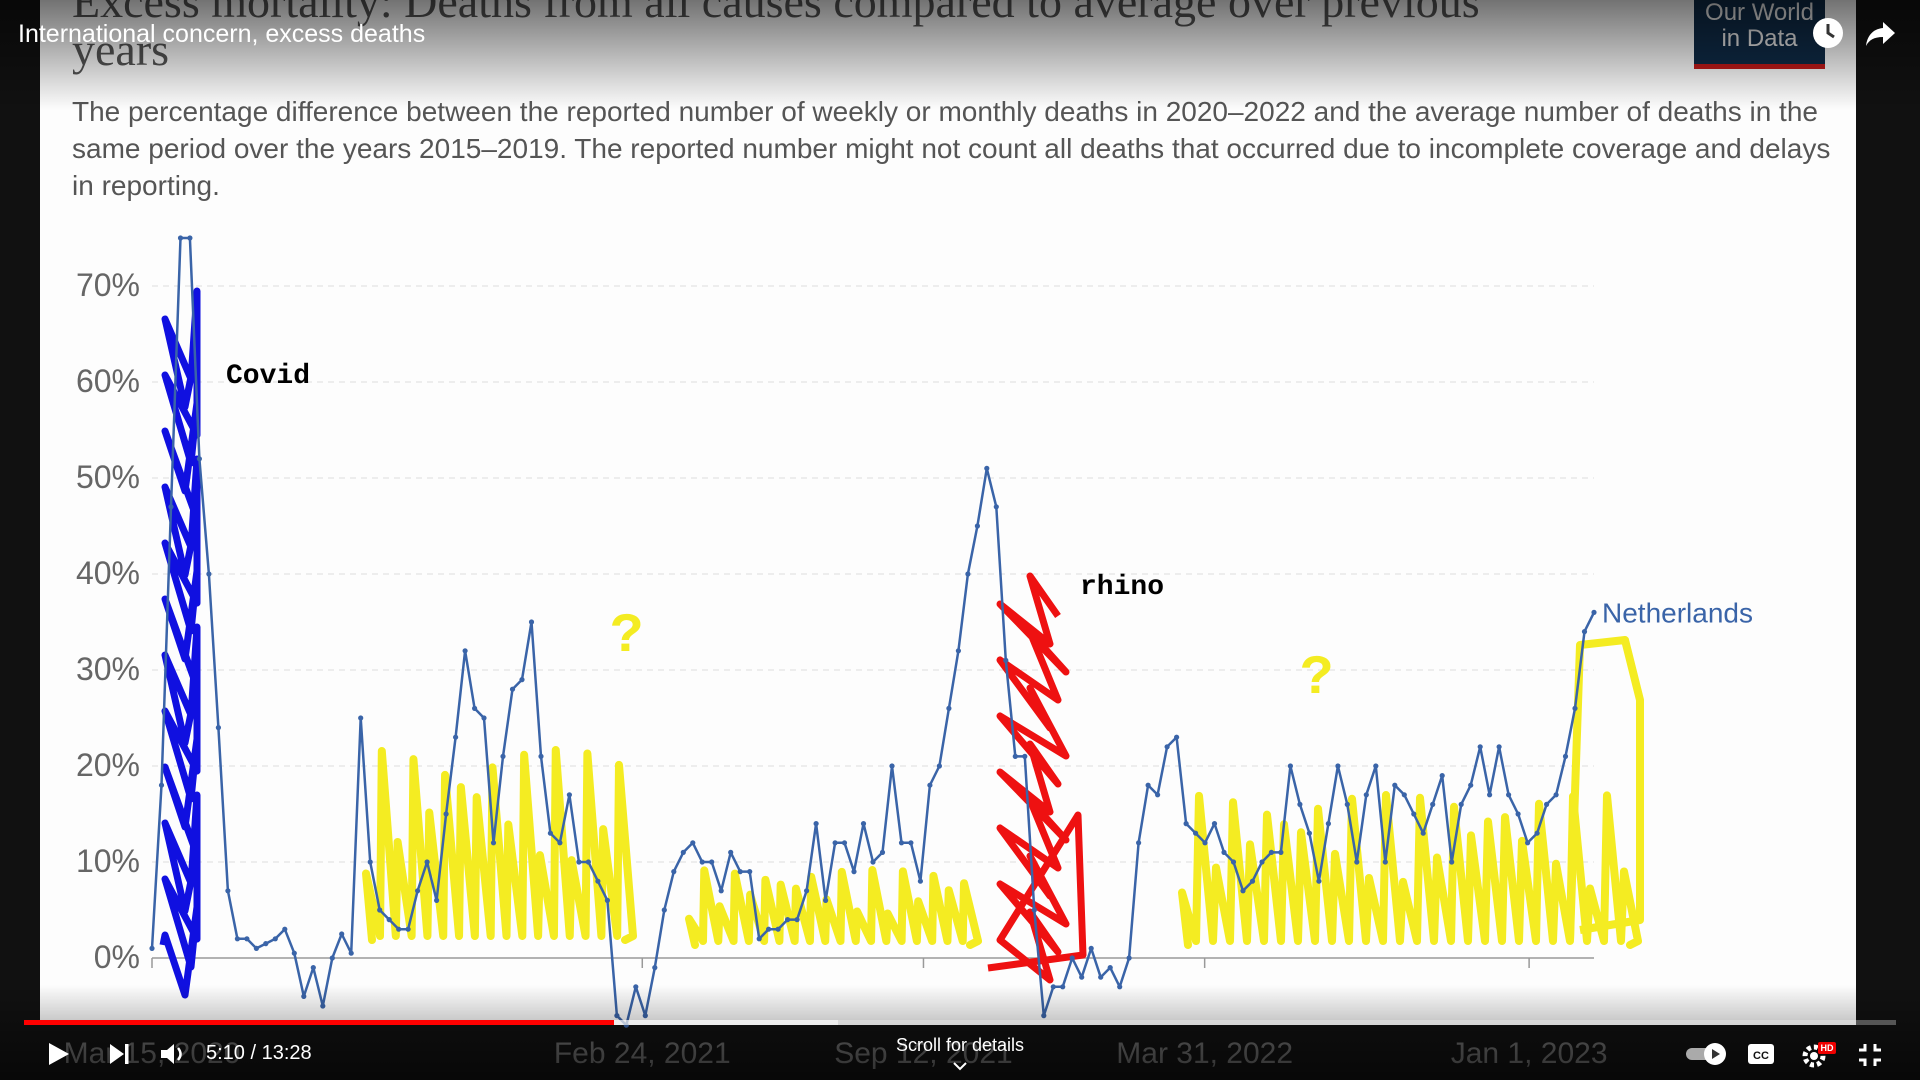 This screenshot has height=1080, width=1920. I want to click on clock-icon, so click(1828, 36).